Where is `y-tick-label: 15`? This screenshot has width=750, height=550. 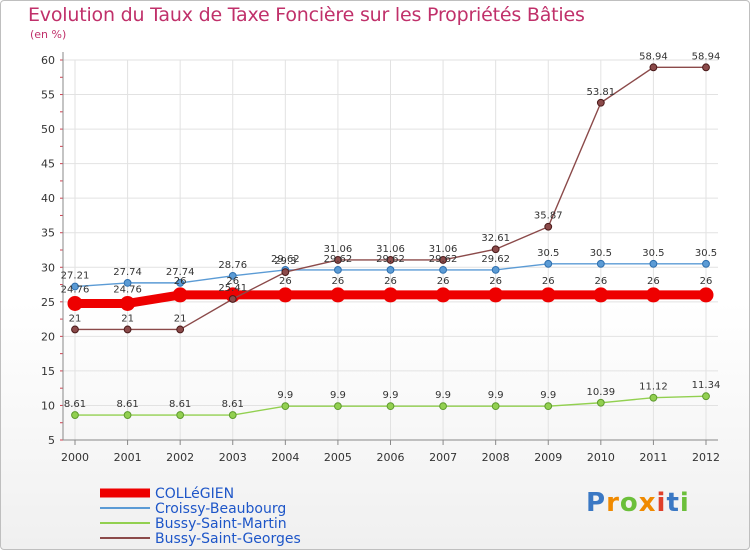 y-tick-label: 15 is located at coordinates (48, 371).